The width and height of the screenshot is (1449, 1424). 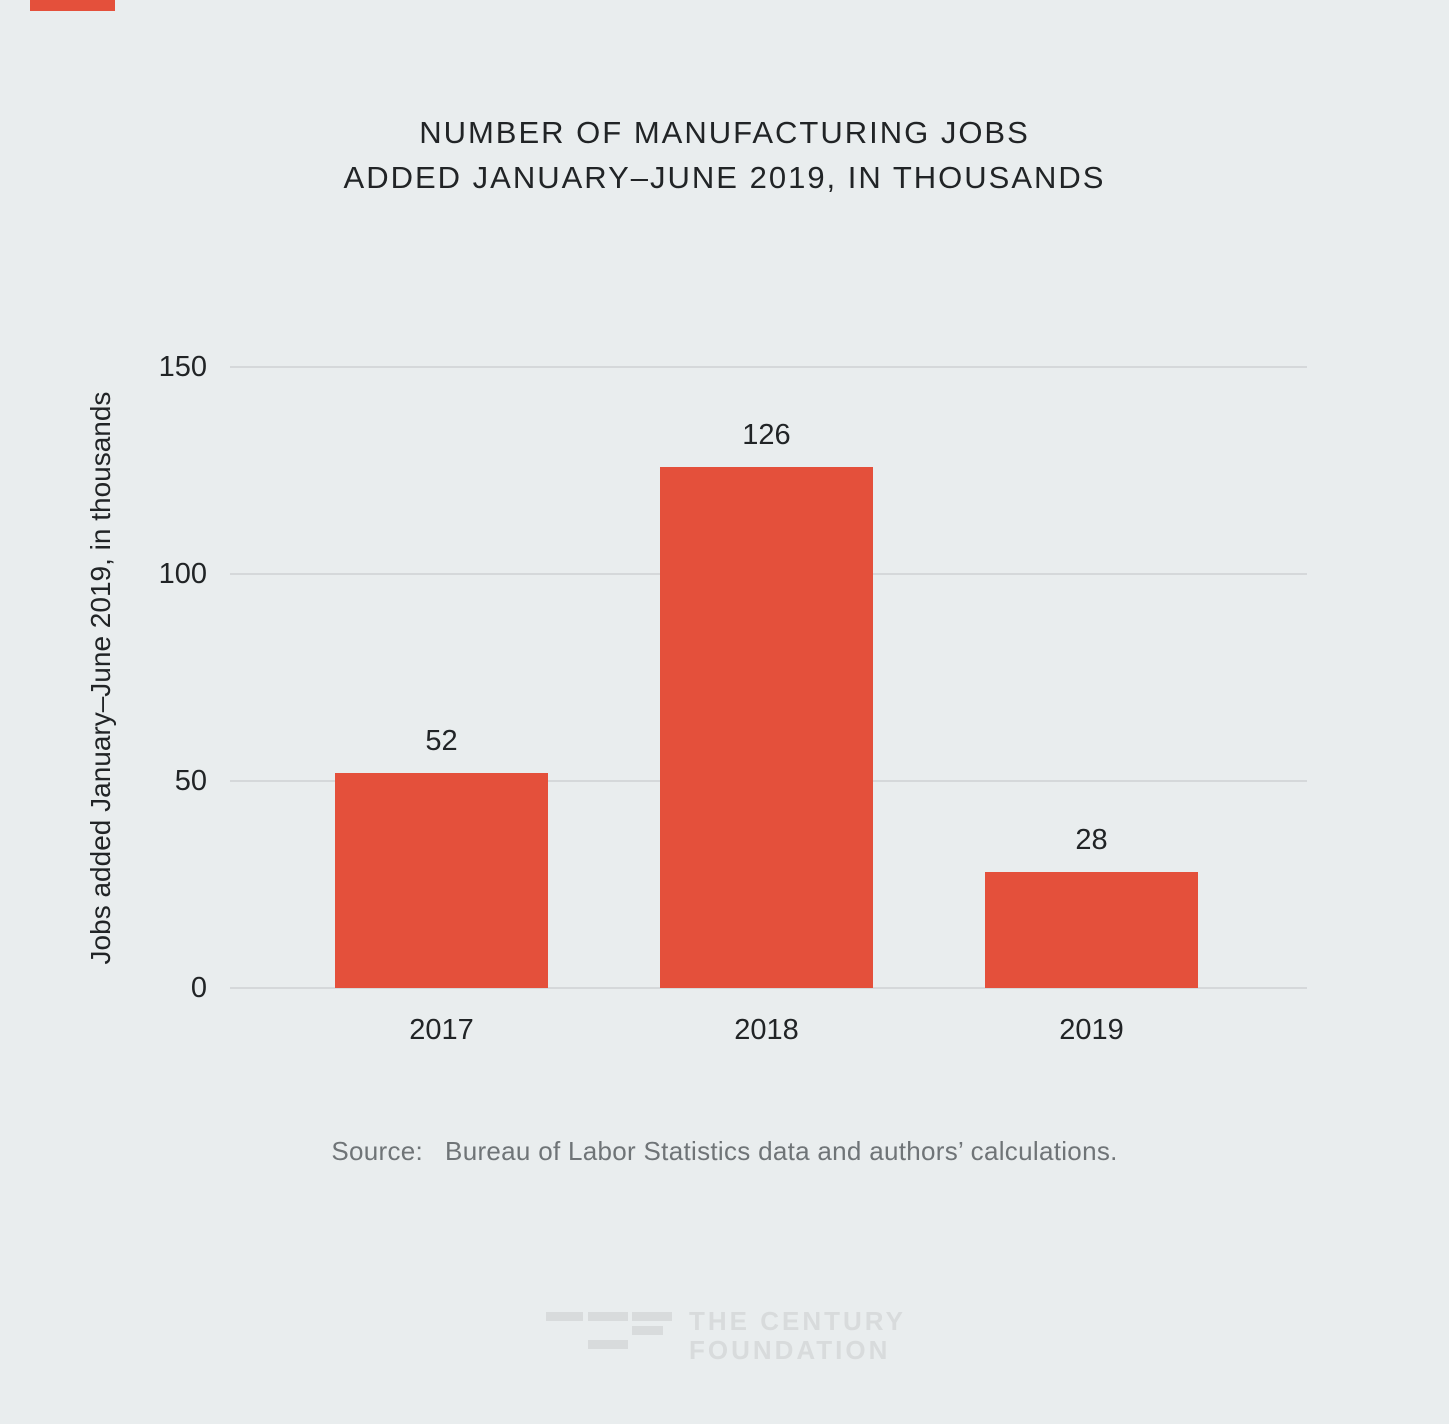 I want to click on y-tick-label-150: 150, so click(x=182, y=367).